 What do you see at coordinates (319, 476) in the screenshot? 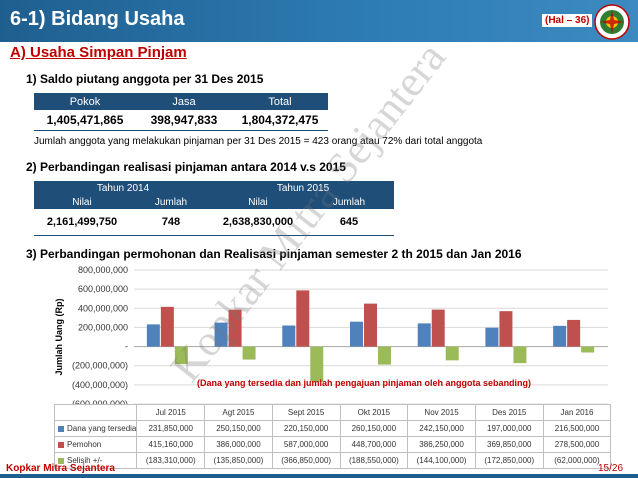
I see `footer-bar` at bounding box center [319, 476].